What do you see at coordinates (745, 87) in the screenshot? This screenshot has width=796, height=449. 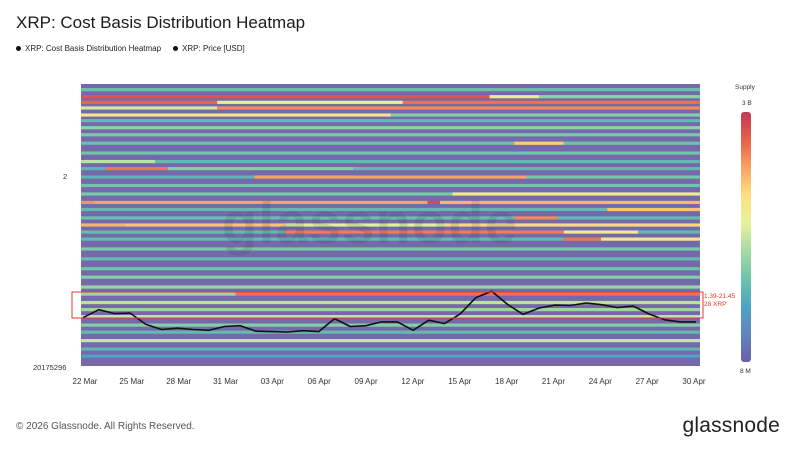 I see `supply-scale-title: Supply` at bounding box center [745, 87].